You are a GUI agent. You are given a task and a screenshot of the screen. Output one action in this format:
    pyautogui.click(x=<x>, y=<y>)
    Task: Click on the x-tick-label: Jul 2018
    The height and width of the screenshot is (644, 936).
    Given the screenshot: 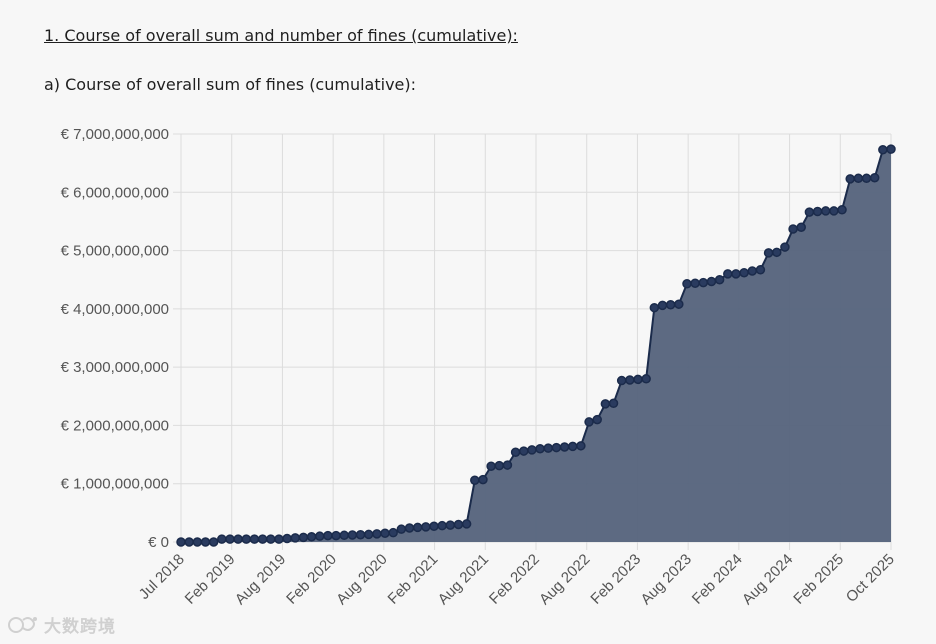 What is the action you would take?
    pyautogui.click(x=162, y=577)
    